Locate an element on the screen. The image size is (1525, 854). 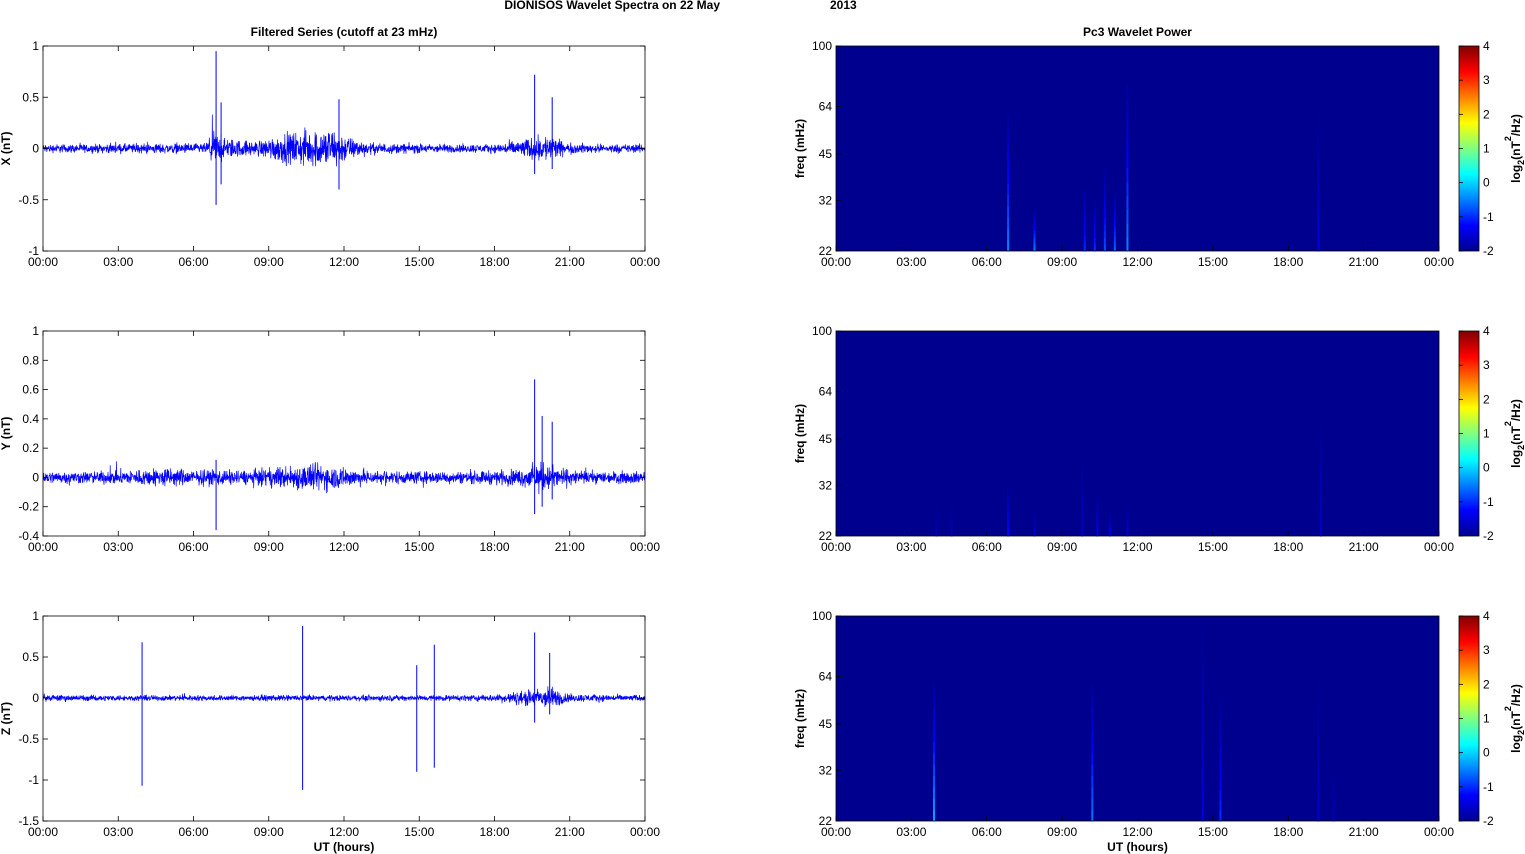
y-spectrum-xtick-label-5: 15:00 is located at coordinates (1213, 547).